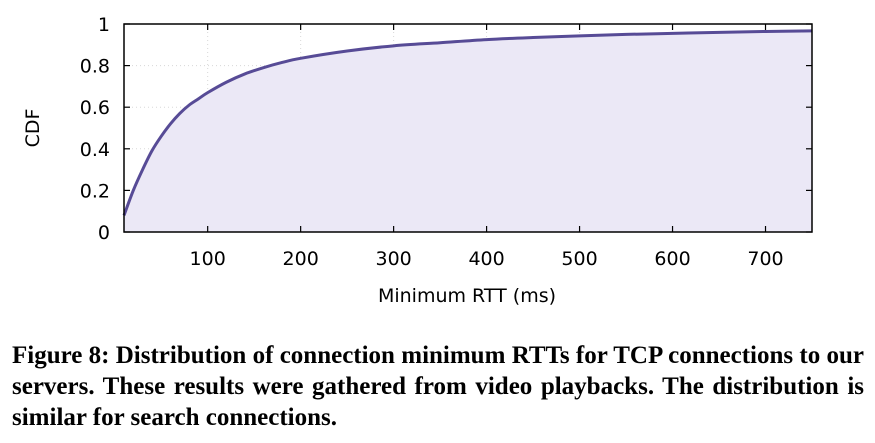 This screenshot has width=875, height=443. What do you see at coordinates (393, 259) in the screenshot?
I see `x-tick-label: 300` at bounding box center [393, 259].